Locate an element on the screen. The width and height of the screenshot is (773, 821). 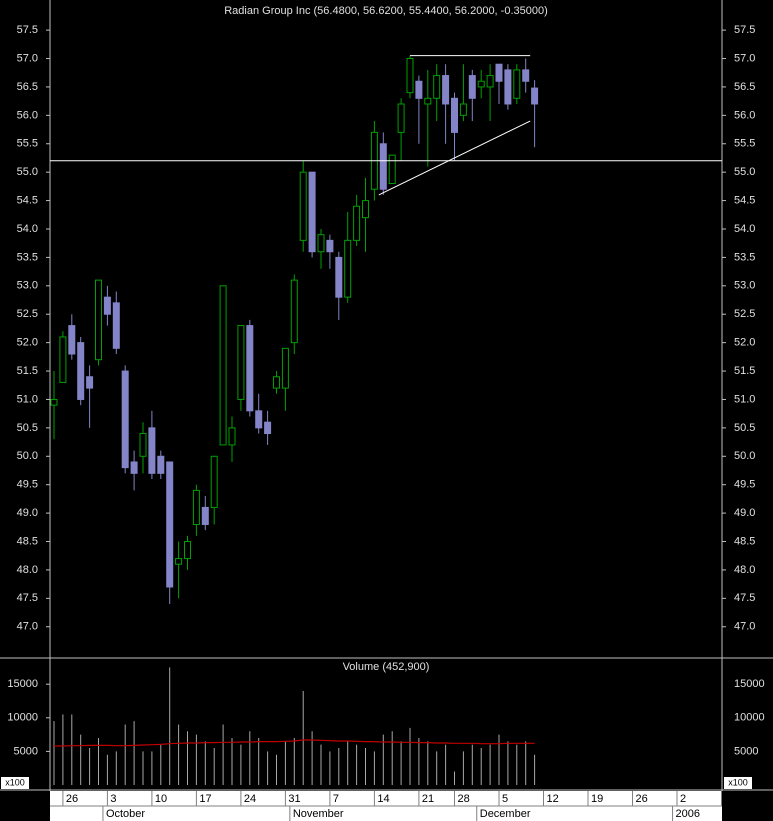
x-tick-label: 3 is located at coordinates (113, 799).